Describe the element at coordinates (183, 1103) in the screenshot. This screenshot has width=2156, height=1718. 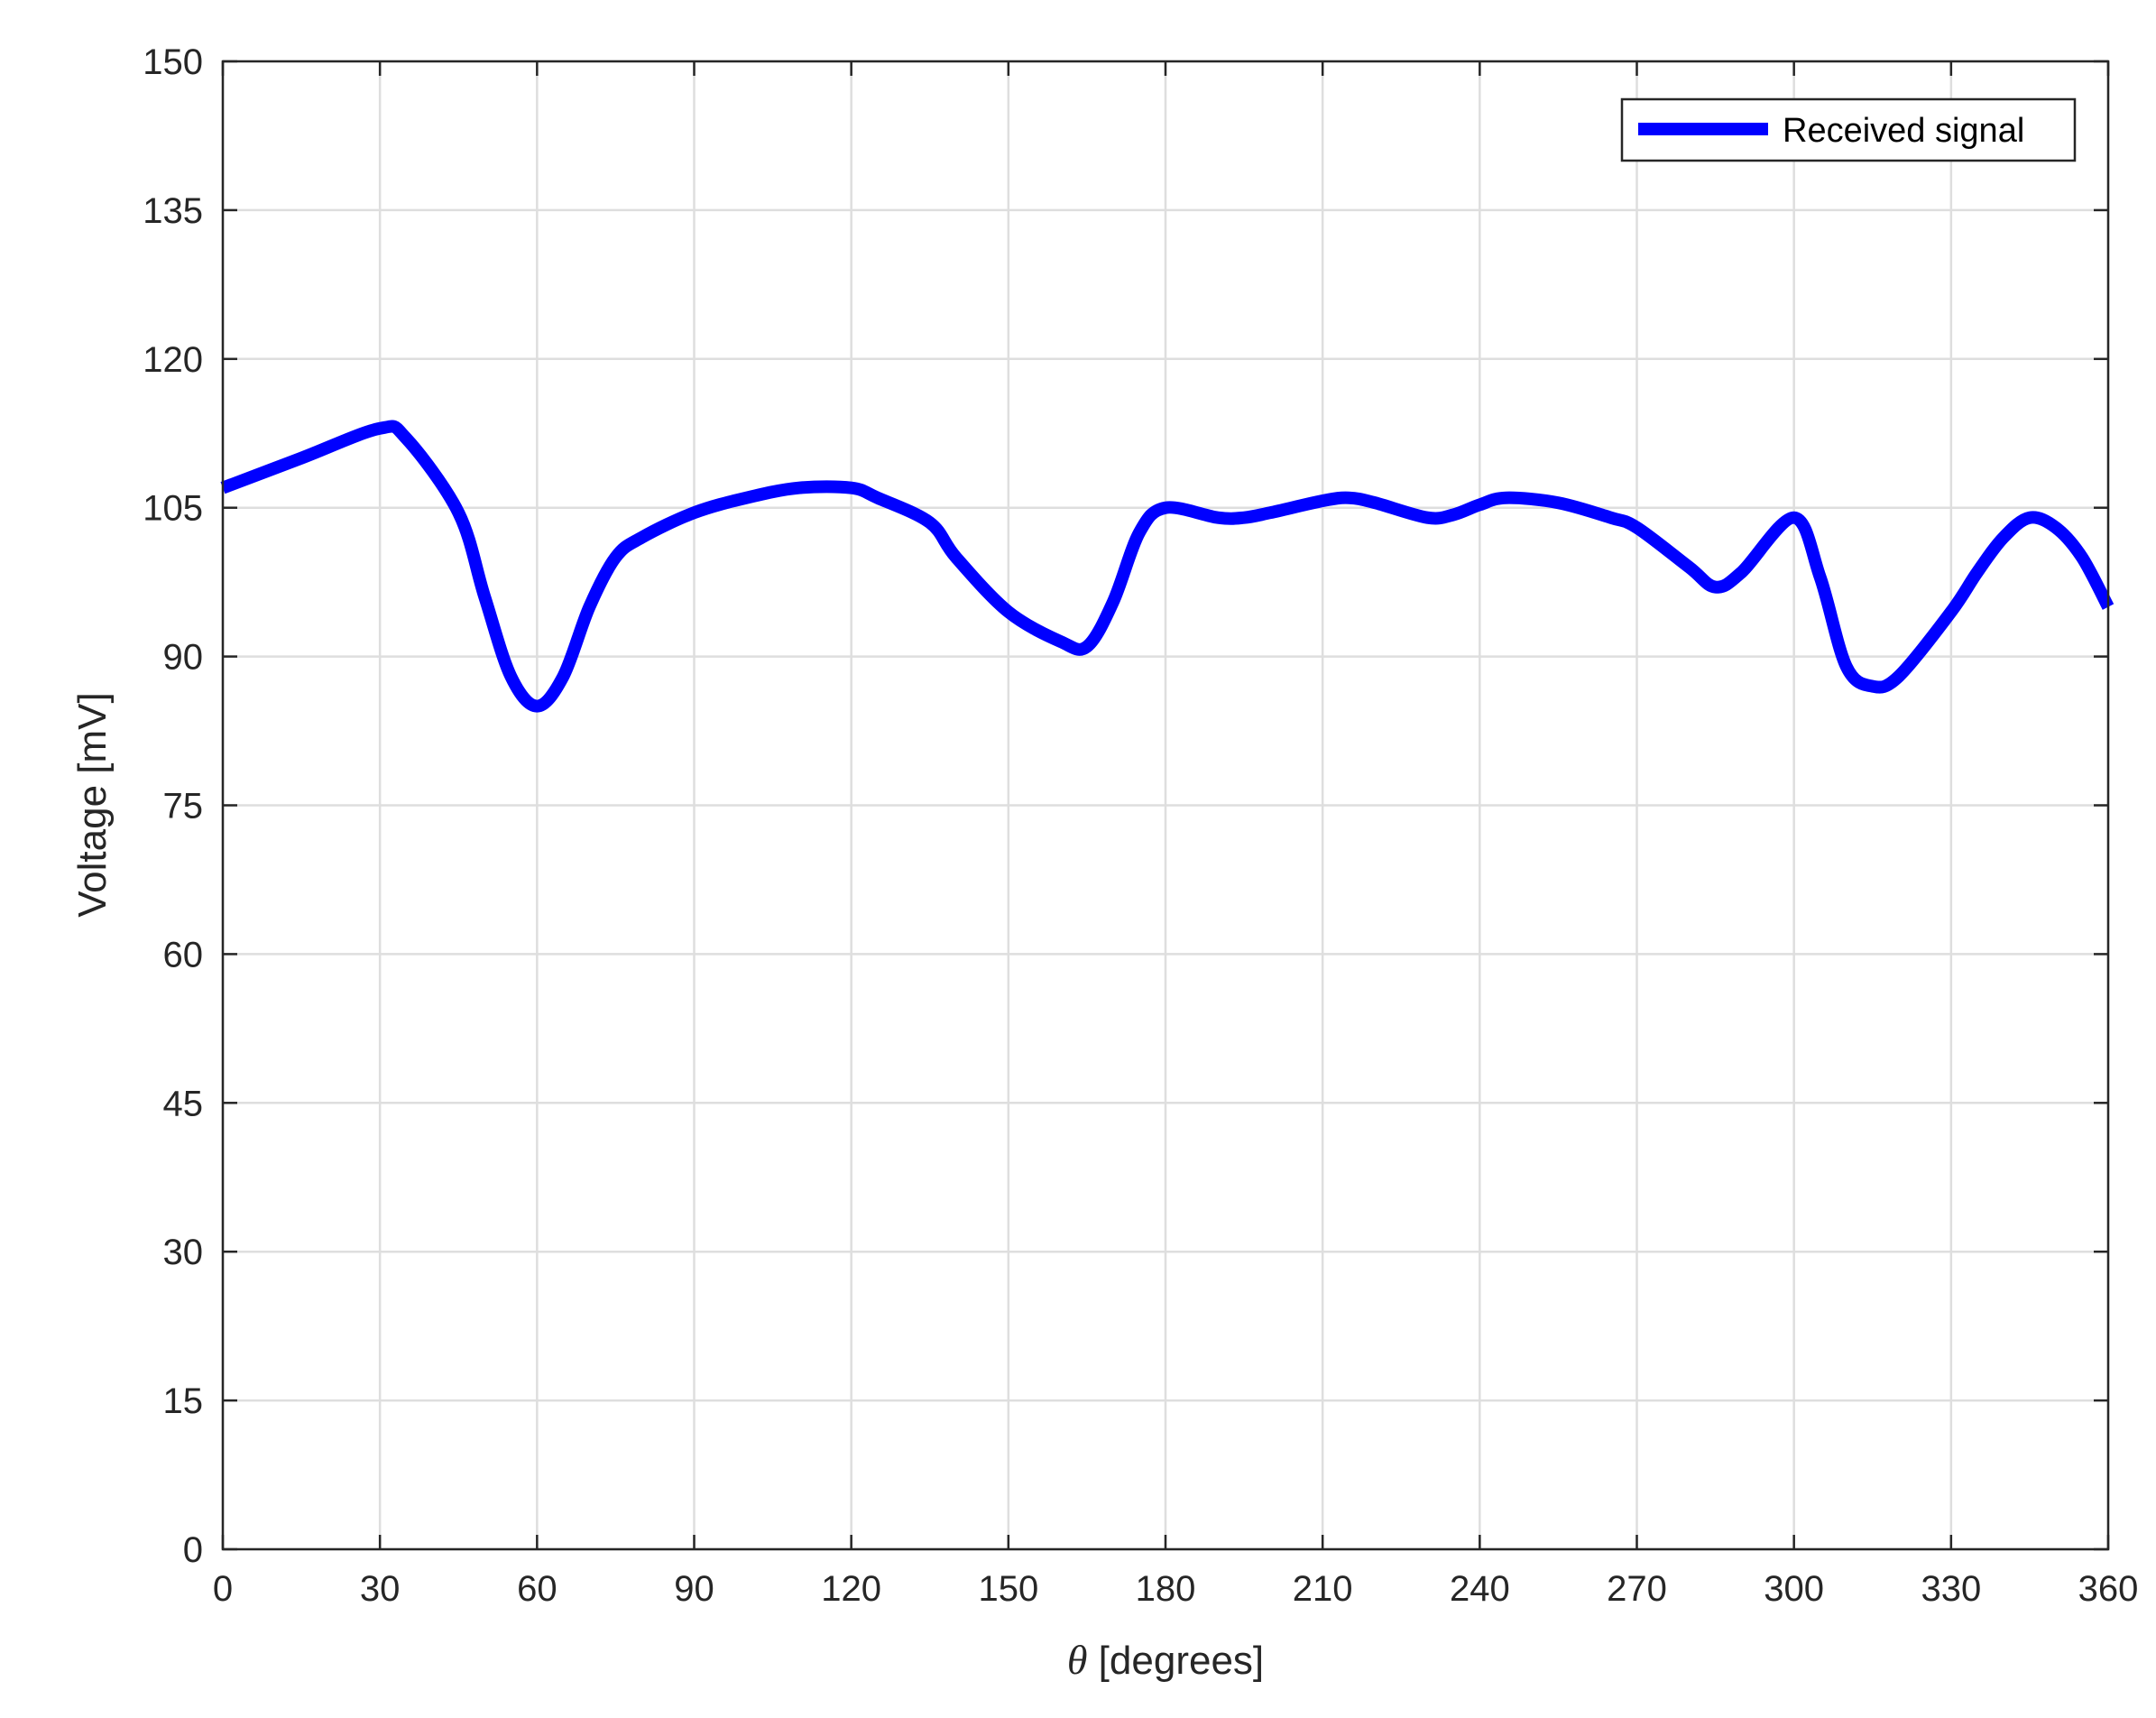
I see `y-tick-label: 45` at that location.